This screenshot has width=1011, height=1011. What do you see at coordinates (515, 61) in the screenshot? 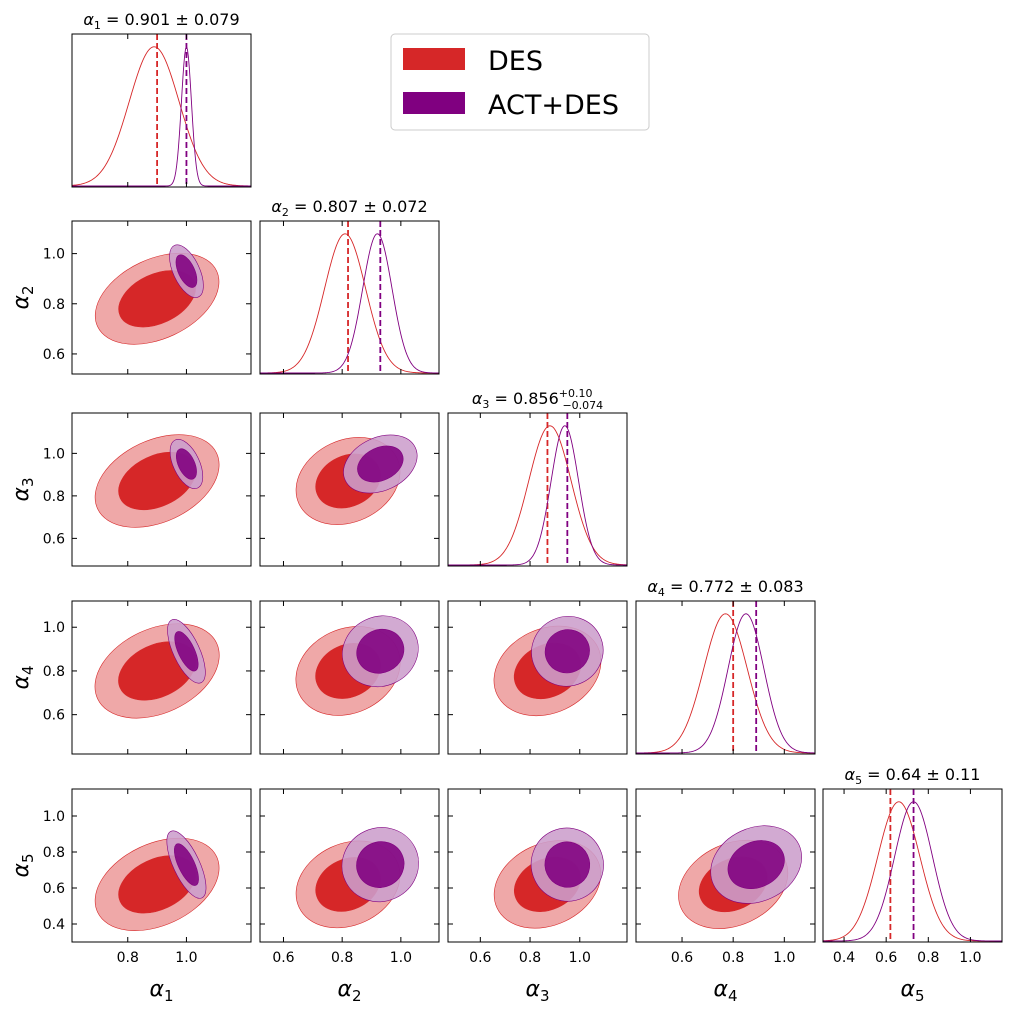
I see `legend-label-des: DES` at bounding box center [515, 61].